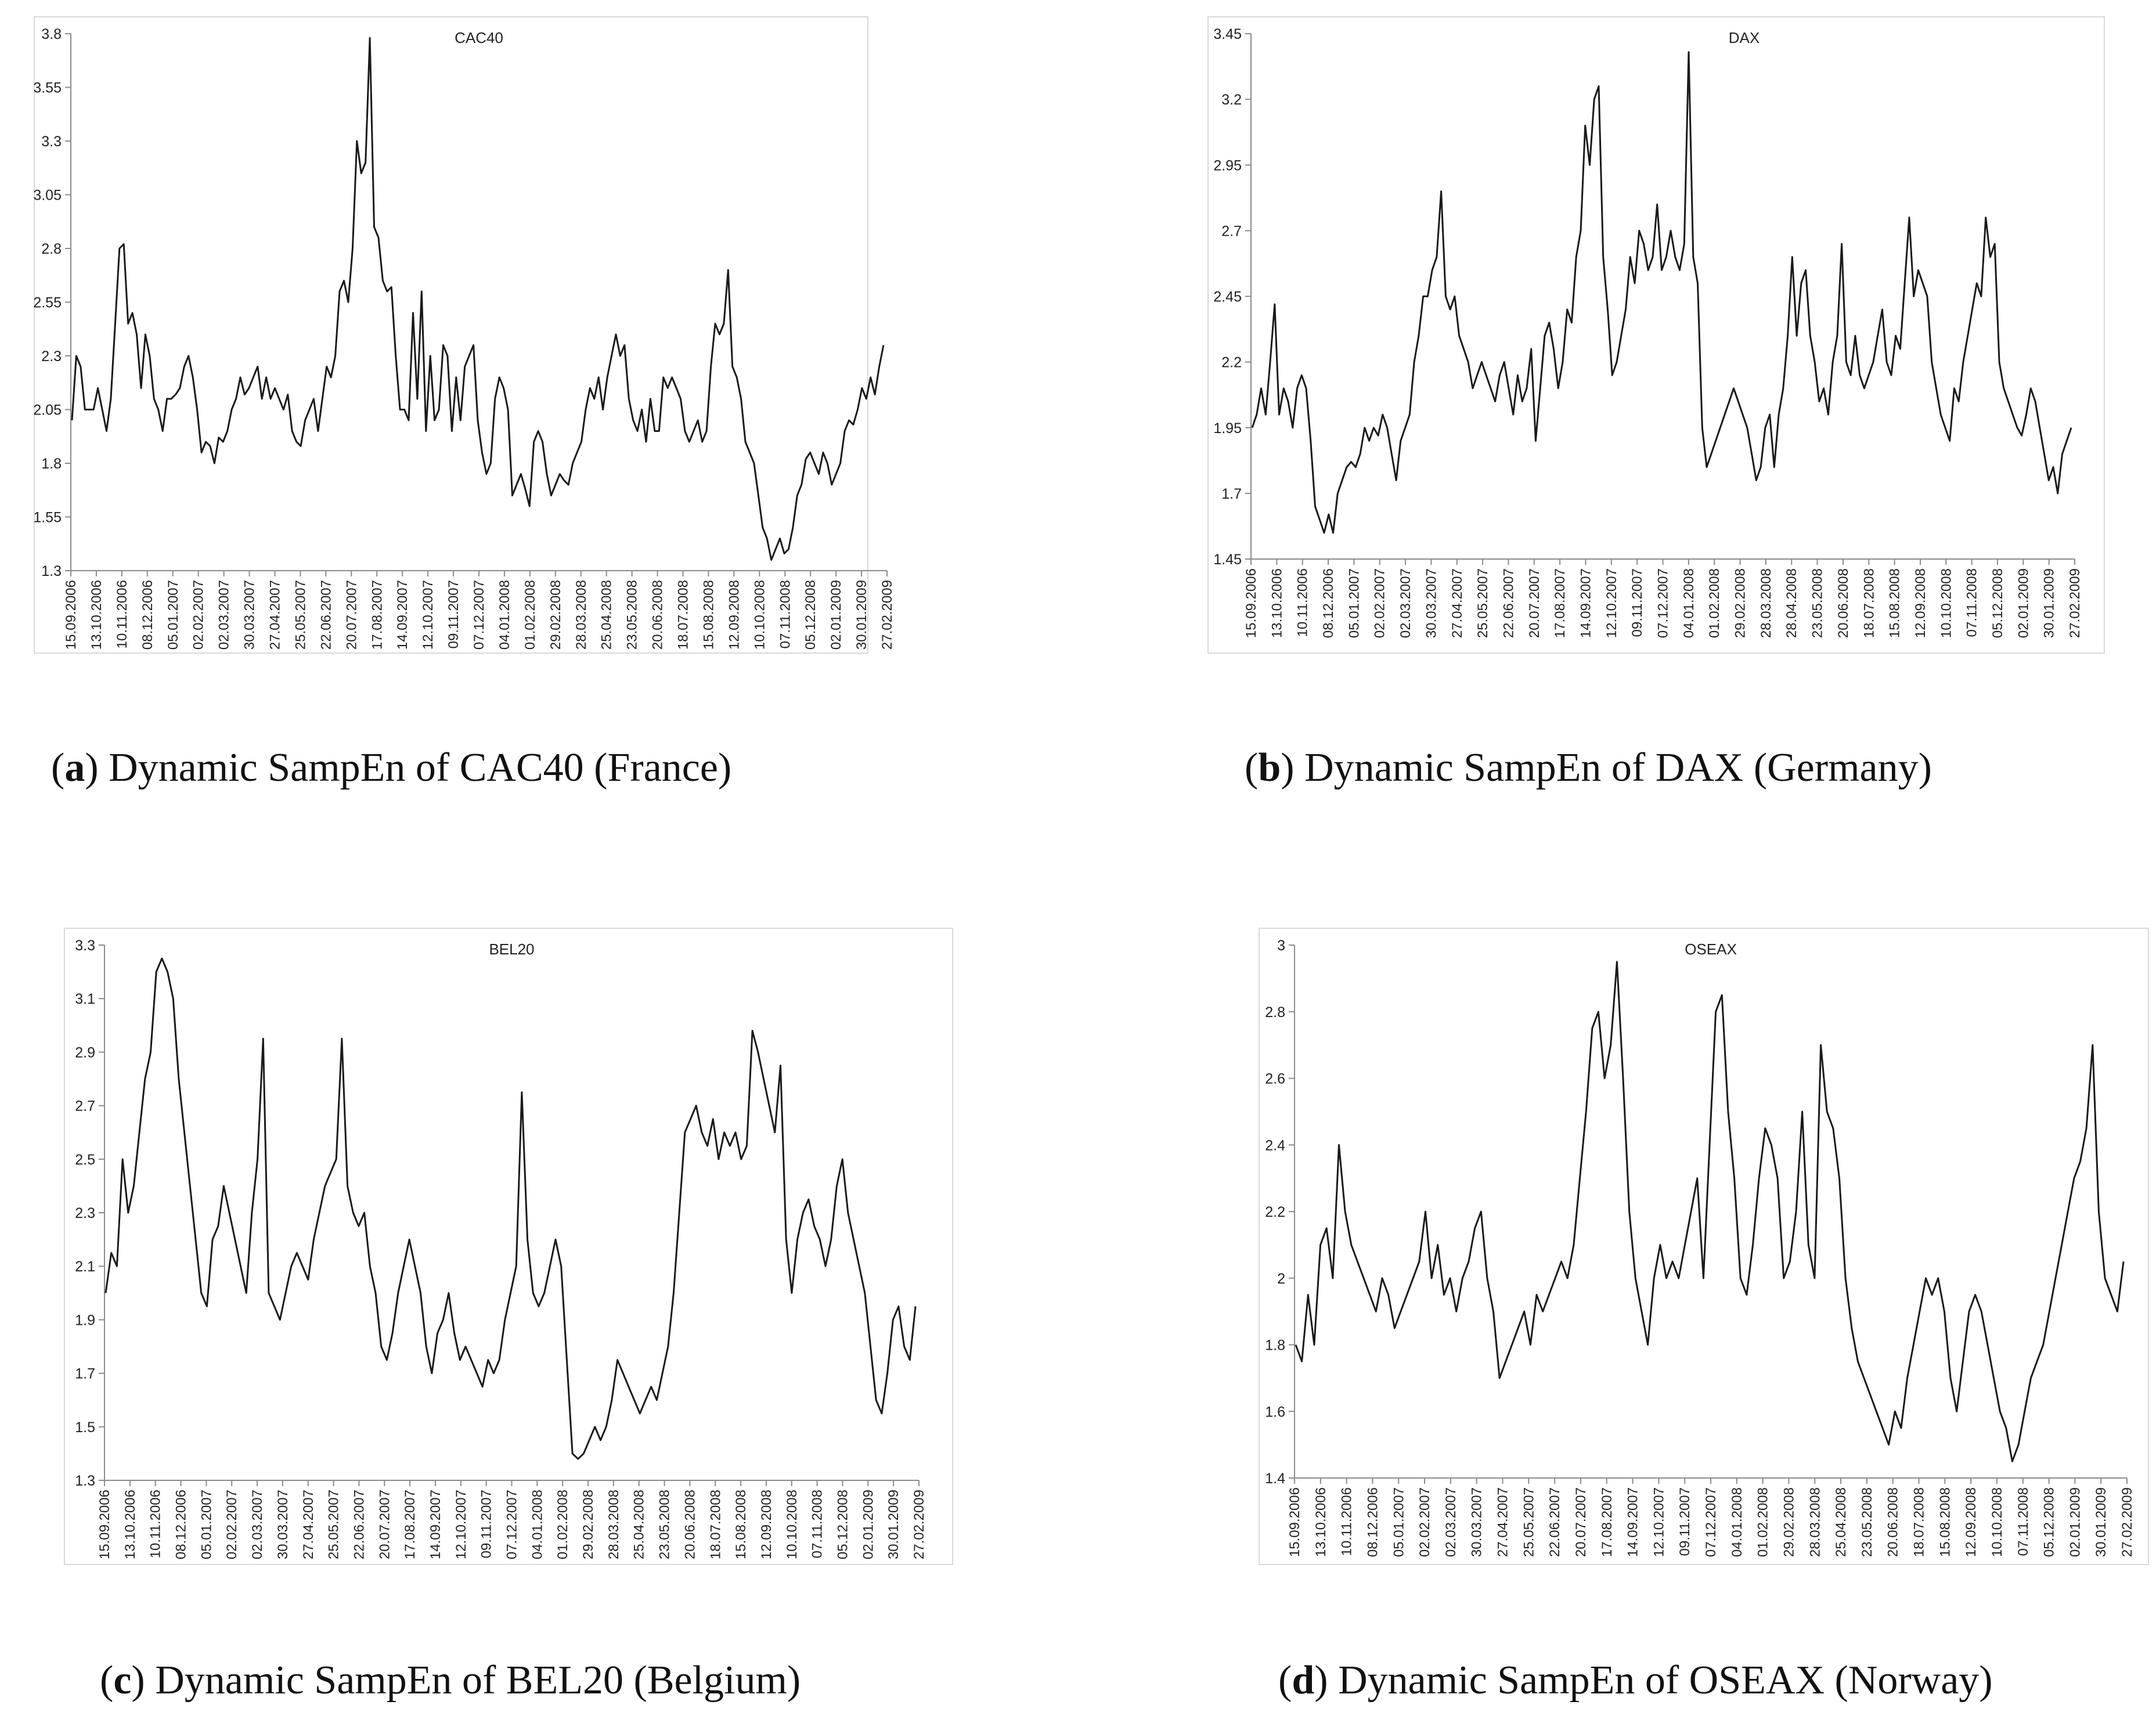 This screenshot has height=1723, width=2156. Describe the element at coordinates (818, 1524) in the screenshot. I see `x-tick-label: 07.11.2008` at that location.